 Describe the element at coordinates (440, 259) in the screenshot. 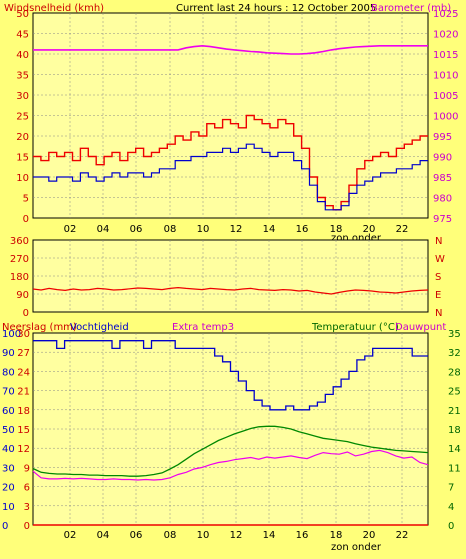

I see `compass-label: W` at that location.